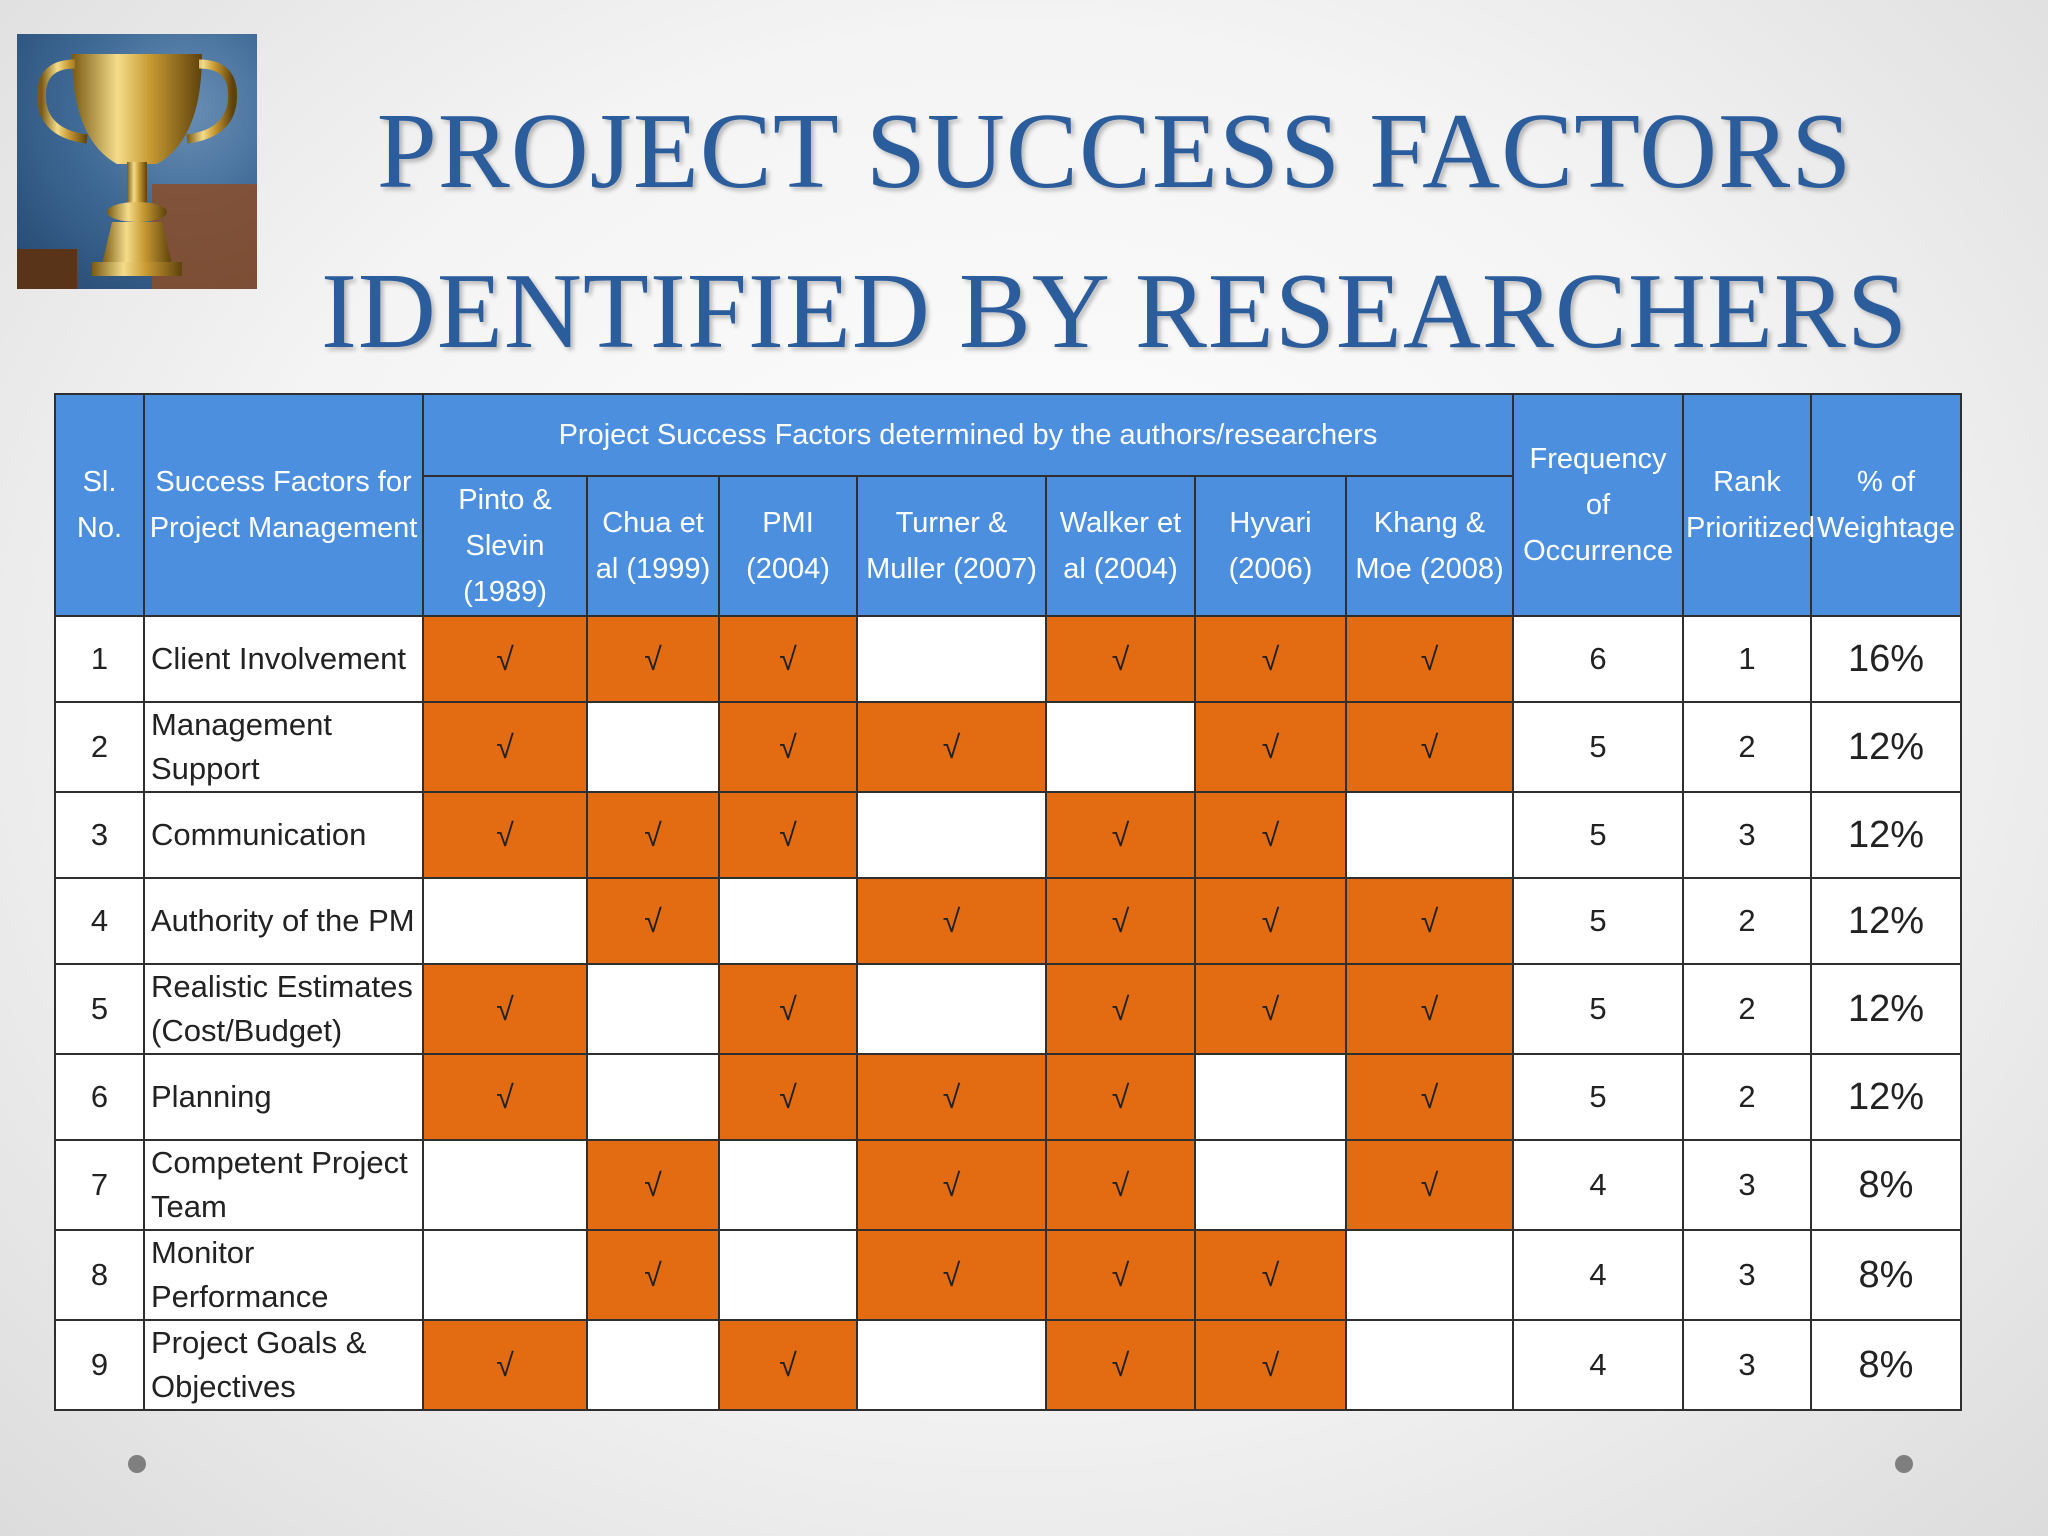 The image size is (2048, 1536). I want to click on row-number: 5, so click(99, 1009).